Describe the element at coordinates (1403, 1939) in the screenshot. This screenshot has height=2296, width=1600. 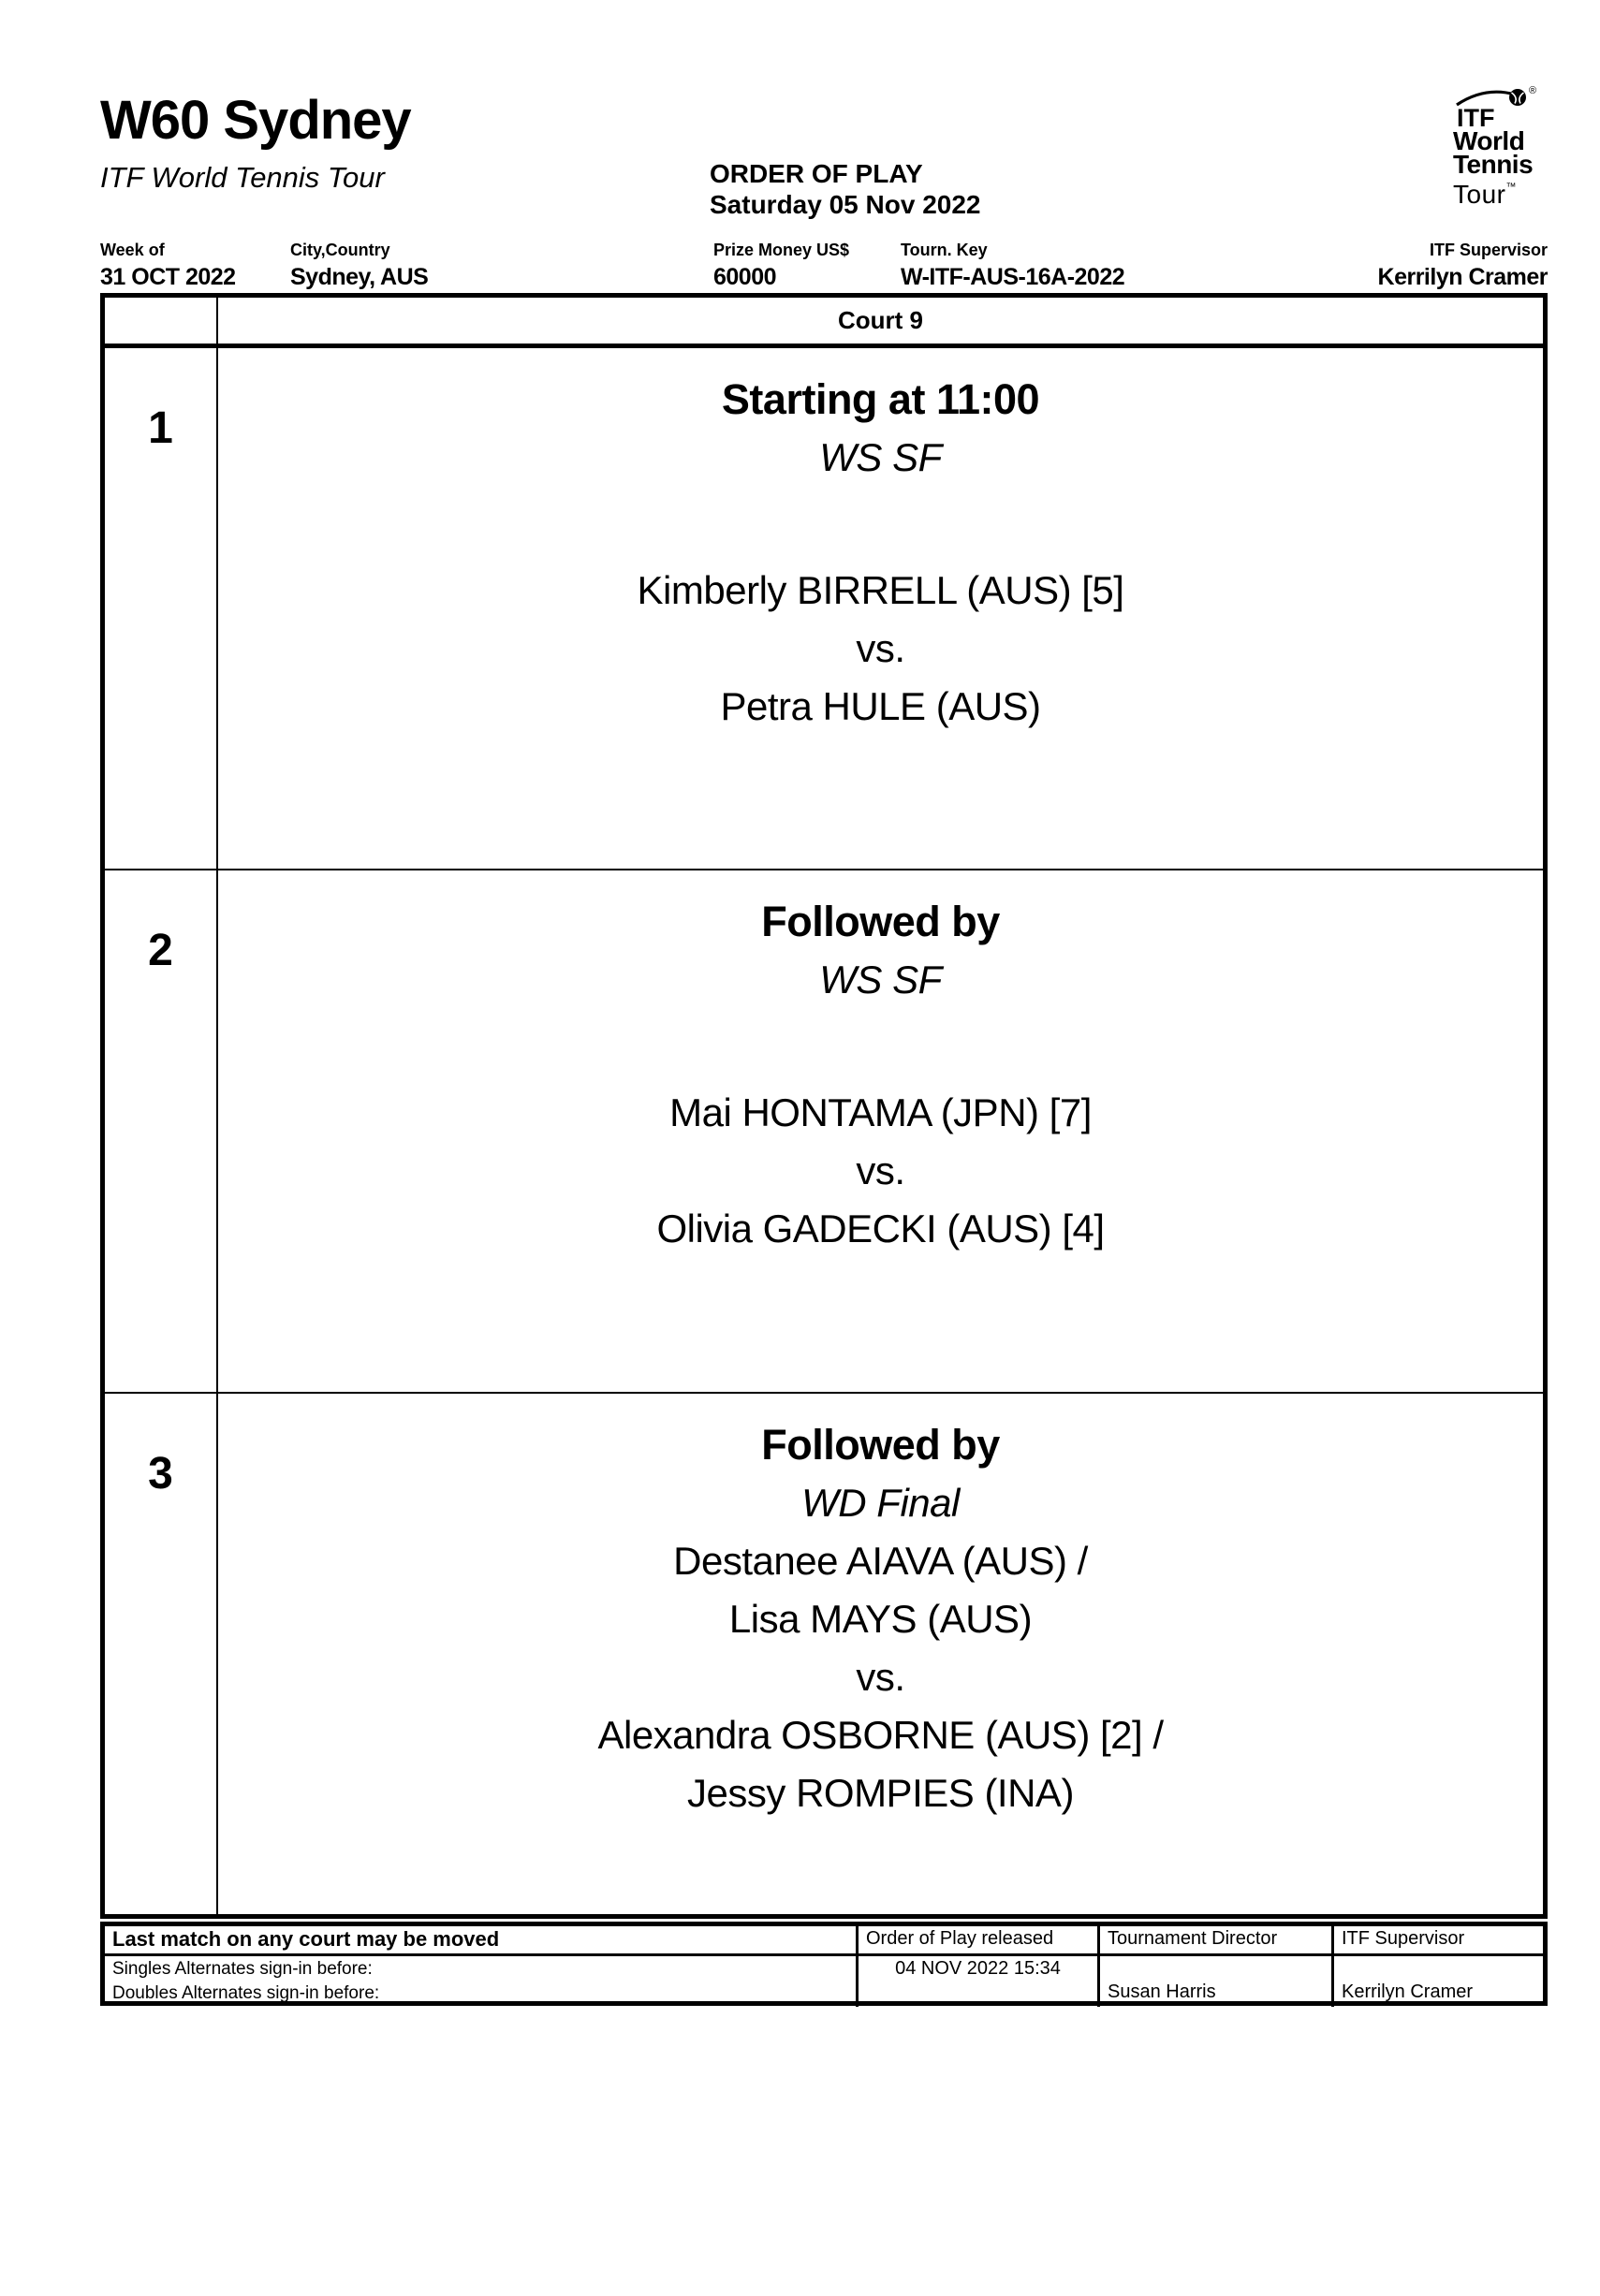
I see `itf-supervisor-label: ITF Supervisor` at that location.